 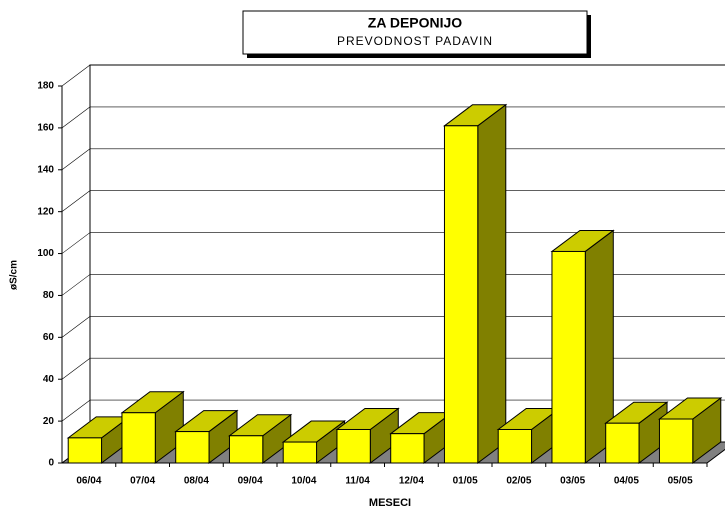 I want to click on y-tick-label: 80, so click(x=49, y=295).